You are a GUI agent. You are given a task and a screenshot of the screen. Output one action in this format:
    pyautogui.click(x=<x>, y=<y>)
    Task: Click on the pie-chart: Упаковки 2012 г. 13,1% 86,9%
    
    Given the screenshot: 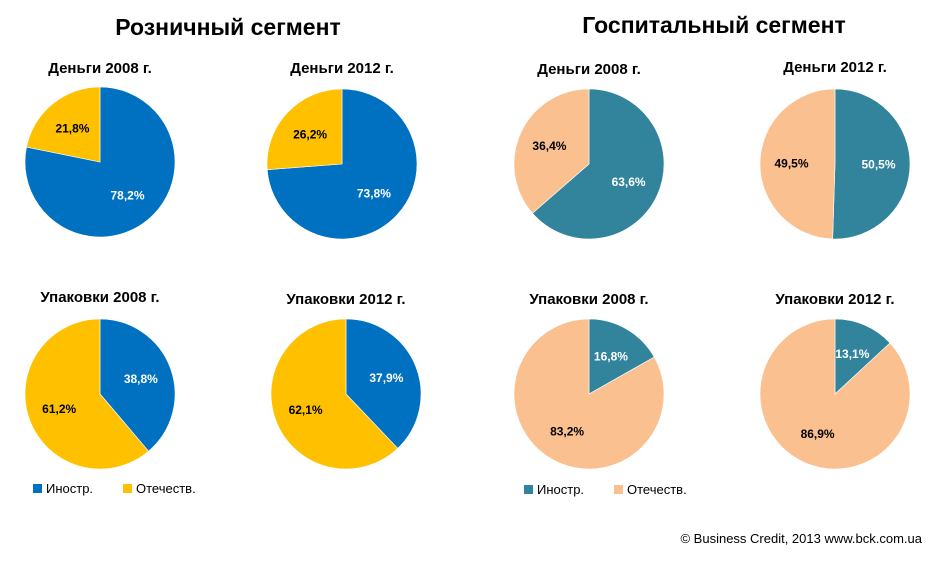 What is the action you would take?
    pyautogui.click(x=835, y=380)
    